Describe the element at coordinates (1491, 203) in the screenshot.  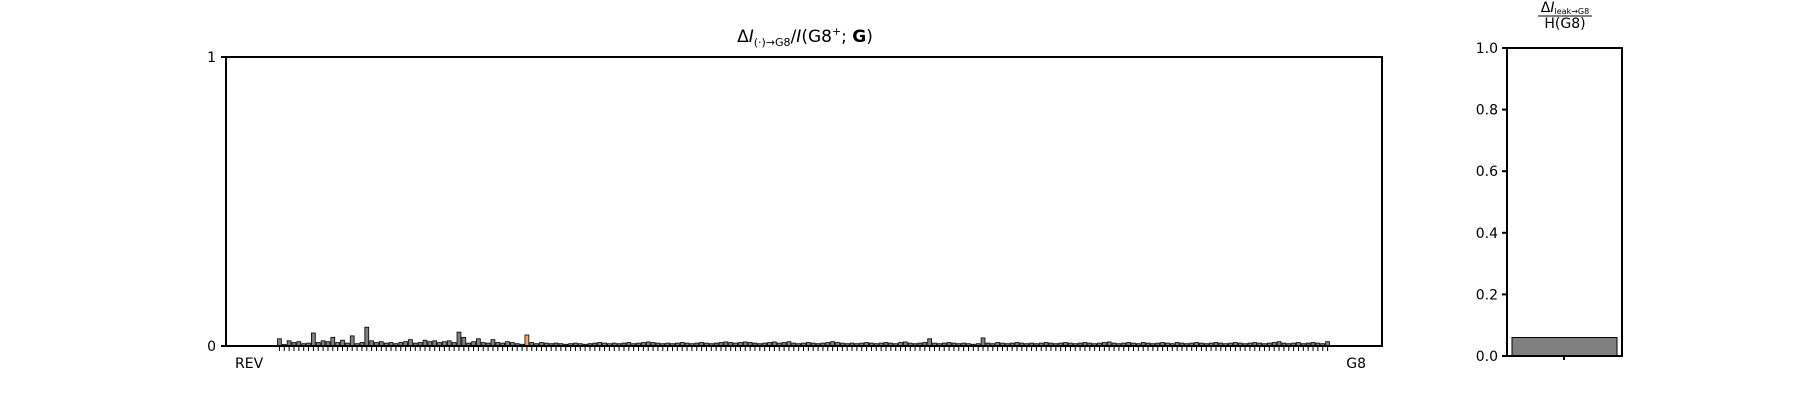
I see `side-y-ticks: 0.0 0.2 0.4 0.6 0.8 1.0` at that location.